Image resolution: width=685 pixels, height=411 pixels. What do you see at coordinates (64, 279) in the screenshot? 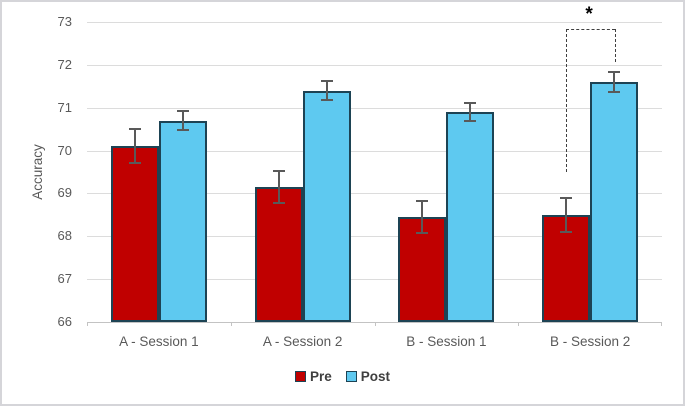
I see `y-tick-label-67: 67` at bounding box center [64, 279].